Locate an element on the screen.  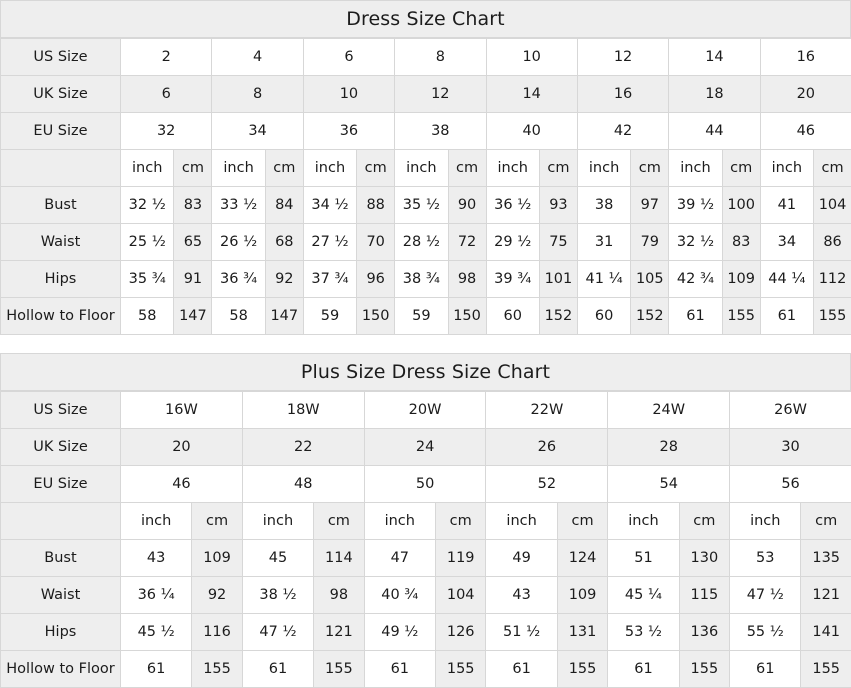
row-label: Hips is located at coordinates (61, 279).